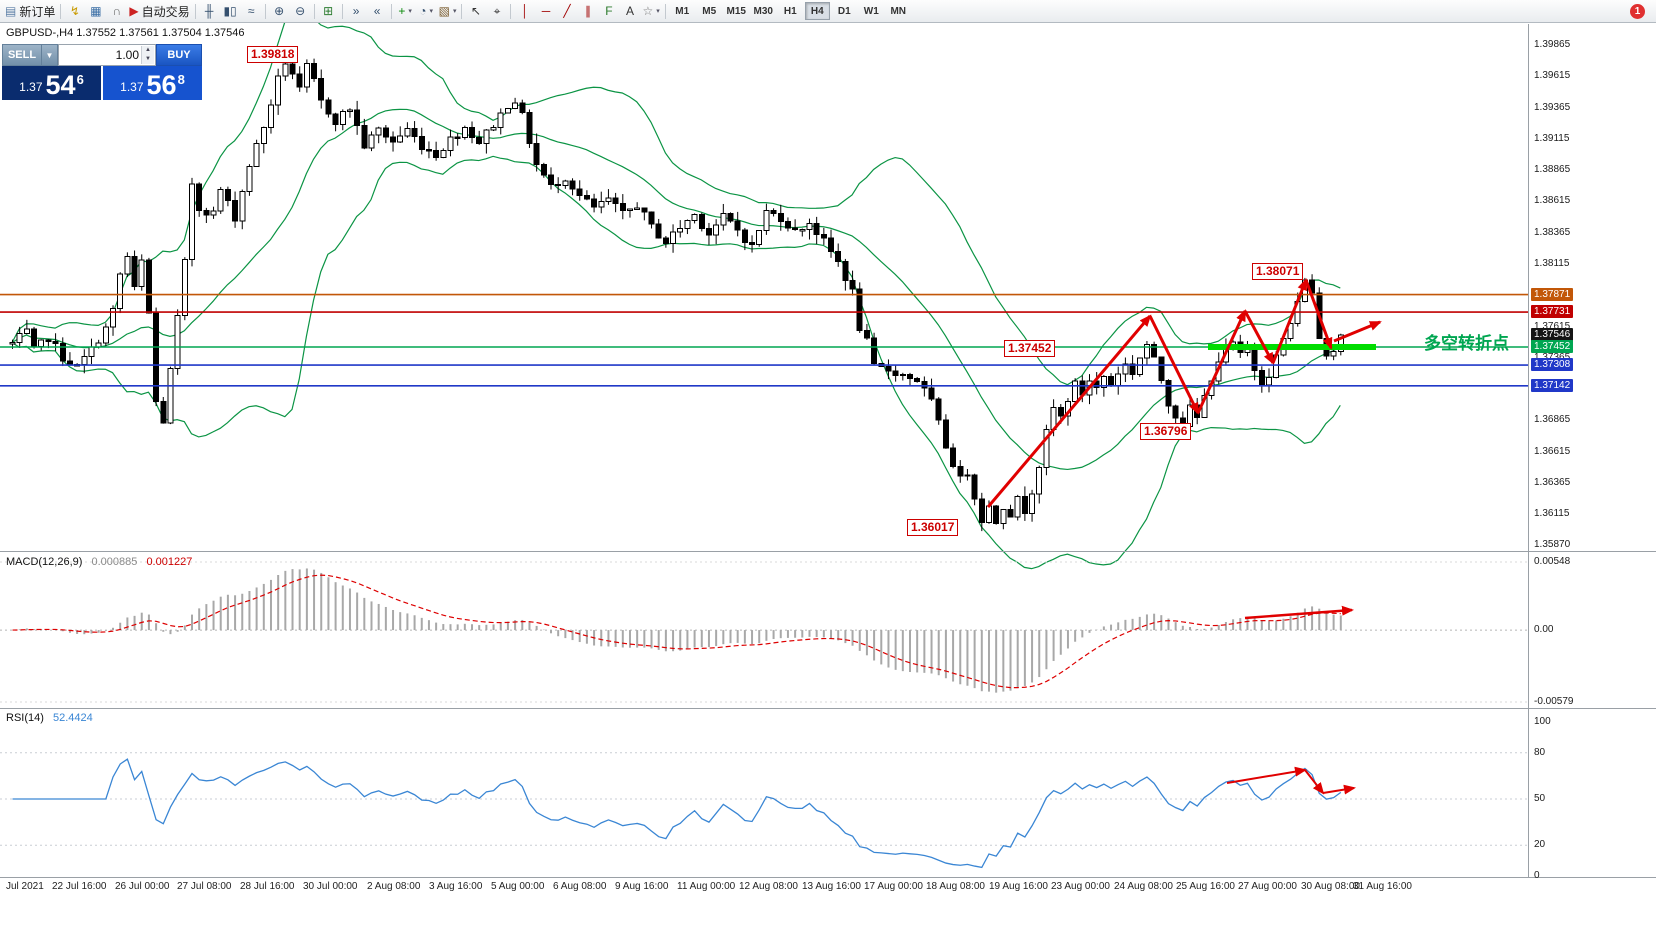 The height and width of the screenshot is (939, 1656). What do you see at coordinates (1030, 348) in the screenshot?
I see `price-callout: 1.37452` at bounding box center [1030, 348].